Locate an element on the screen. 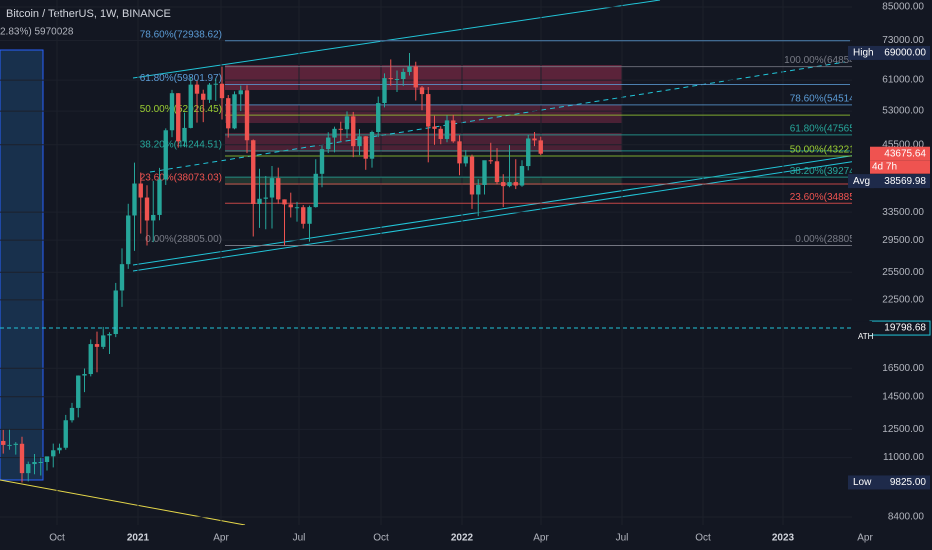 This screenshot has height=550, width=932. fib-label: 100.00%(64854.00) is located at coordinates (828, 60).